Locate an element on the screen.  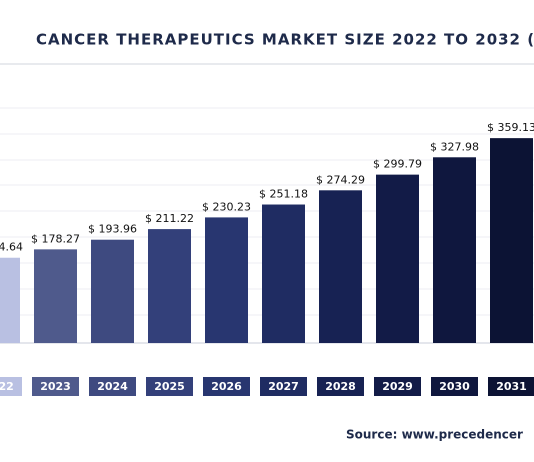
x-tick-label: 2028 is located at coordinates (340, 386).